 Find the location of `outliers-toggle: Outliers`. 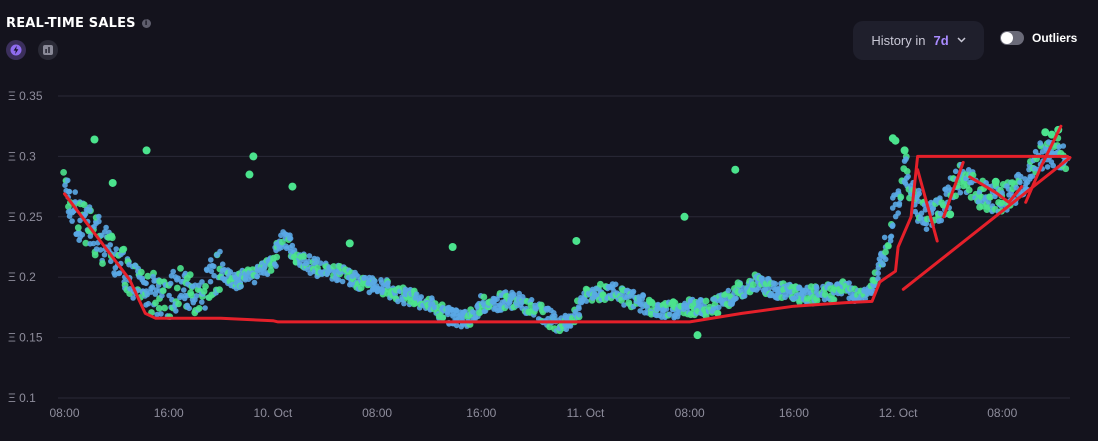

outliers-toggle: Outliers is located at coordinates (1038, 38).